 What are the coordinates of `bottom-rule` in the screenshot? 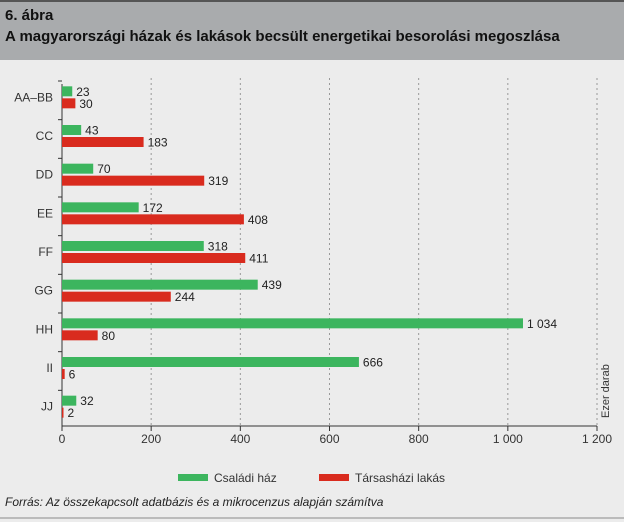 It's located at (312, 518).